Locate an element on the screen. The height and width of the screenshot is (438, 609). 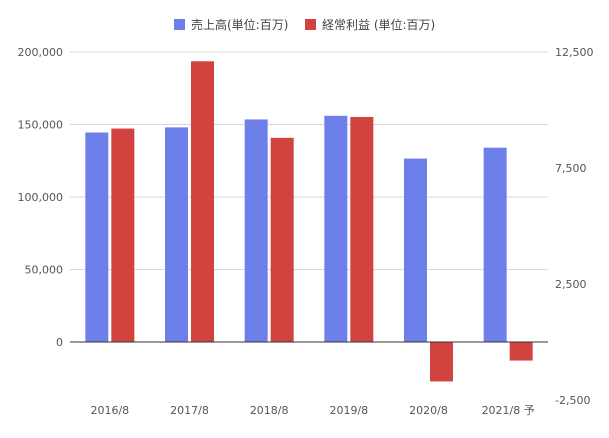
right-tick-label: 12,500 is located at coordinates (574, 52).